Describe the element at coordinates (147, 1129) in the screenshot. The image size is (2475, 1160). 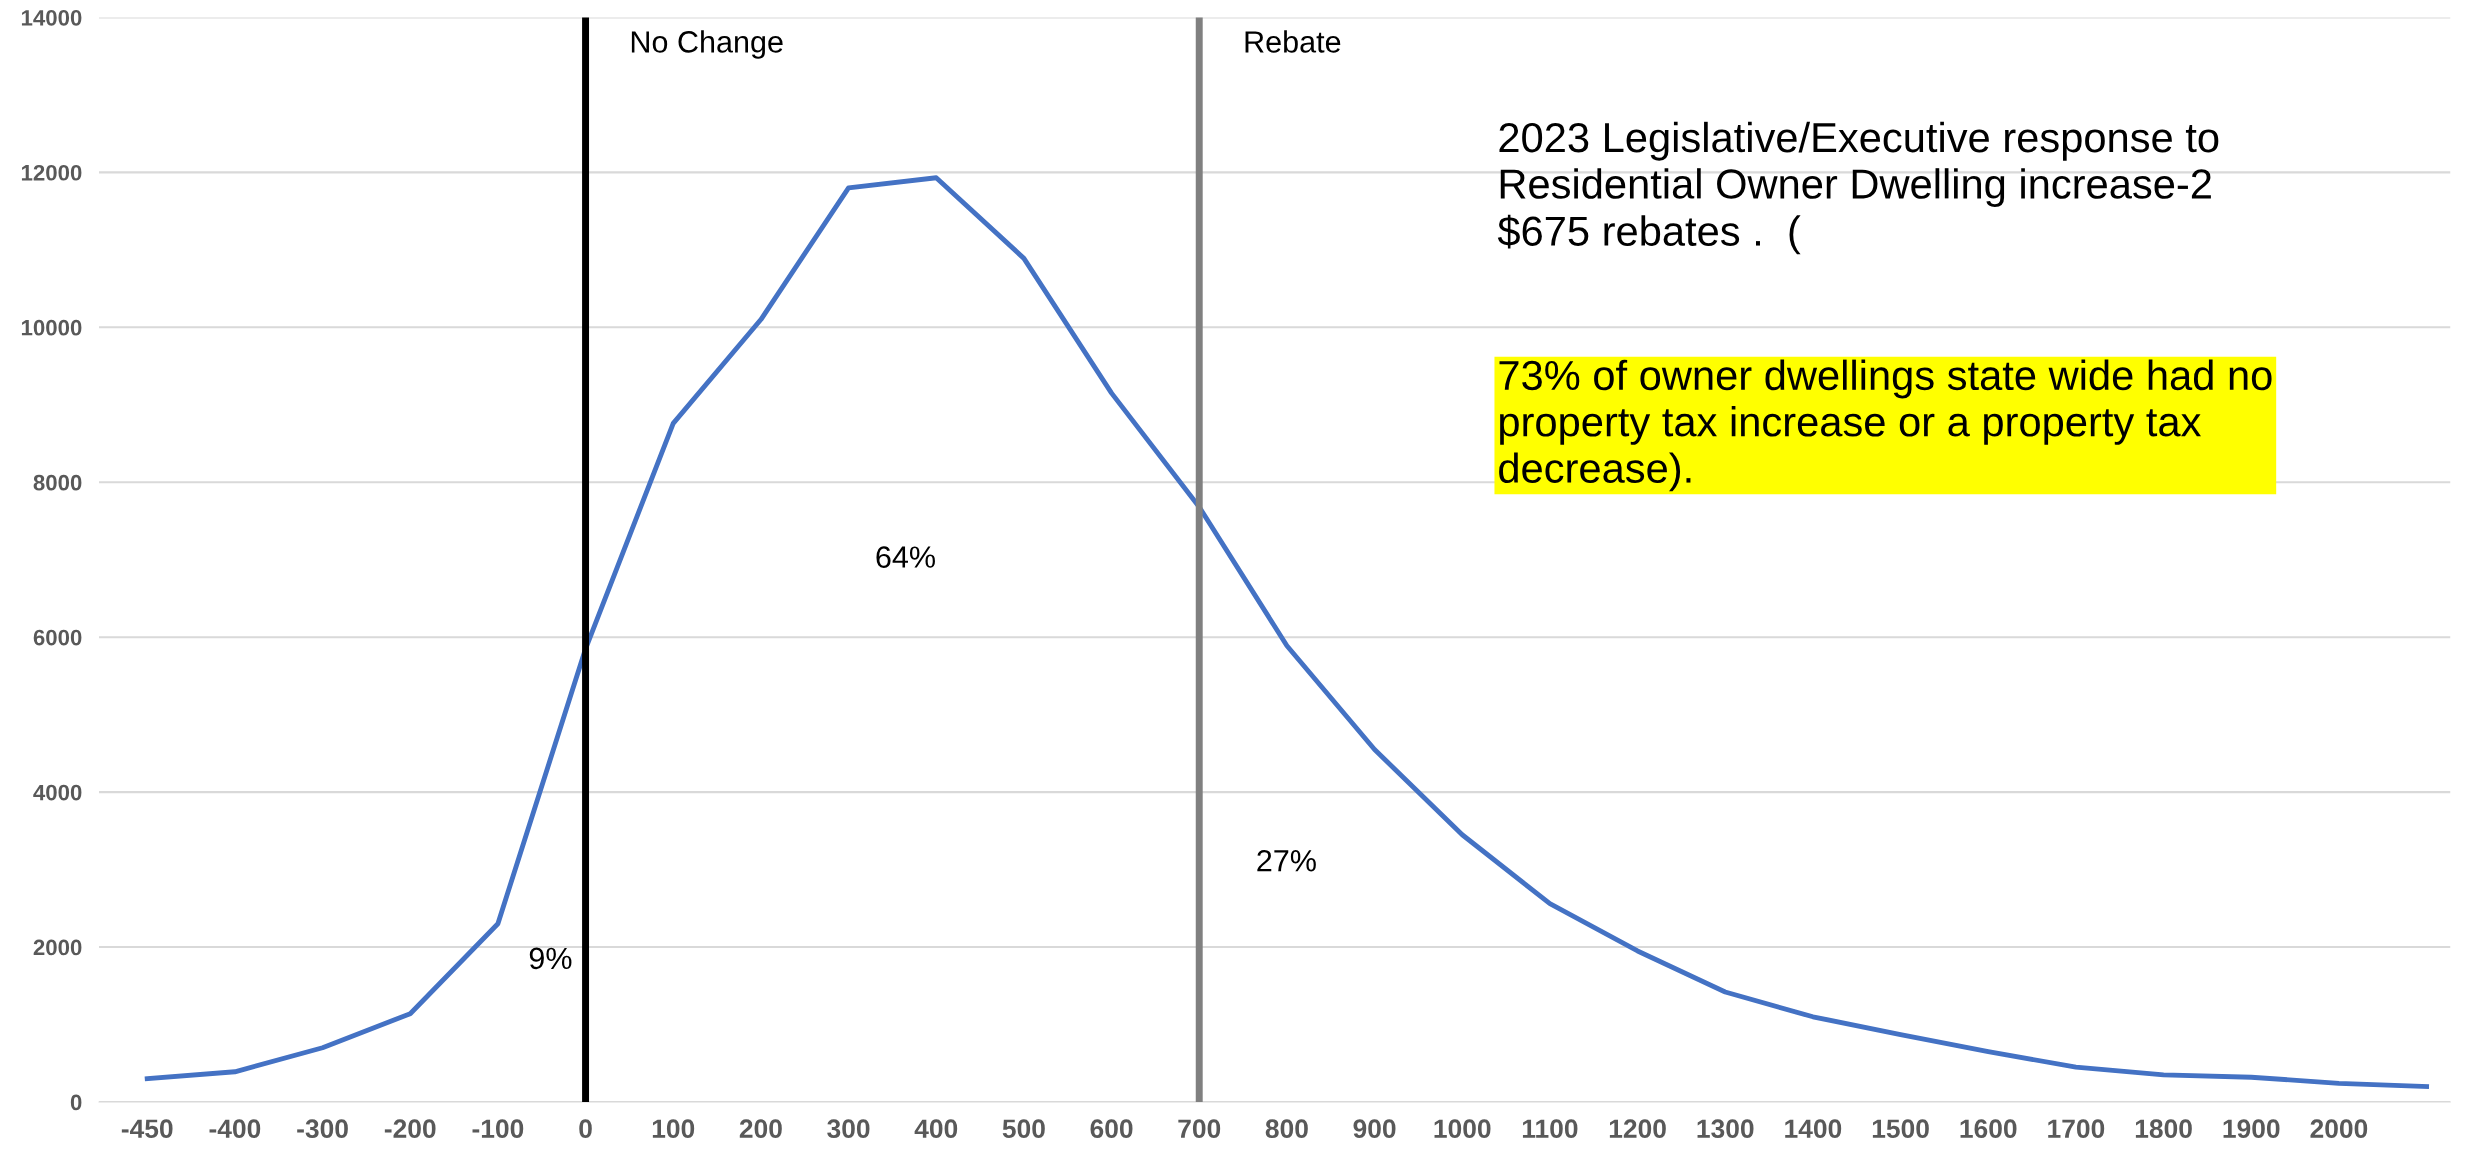
I see `x-tick-label: -450` at that location.